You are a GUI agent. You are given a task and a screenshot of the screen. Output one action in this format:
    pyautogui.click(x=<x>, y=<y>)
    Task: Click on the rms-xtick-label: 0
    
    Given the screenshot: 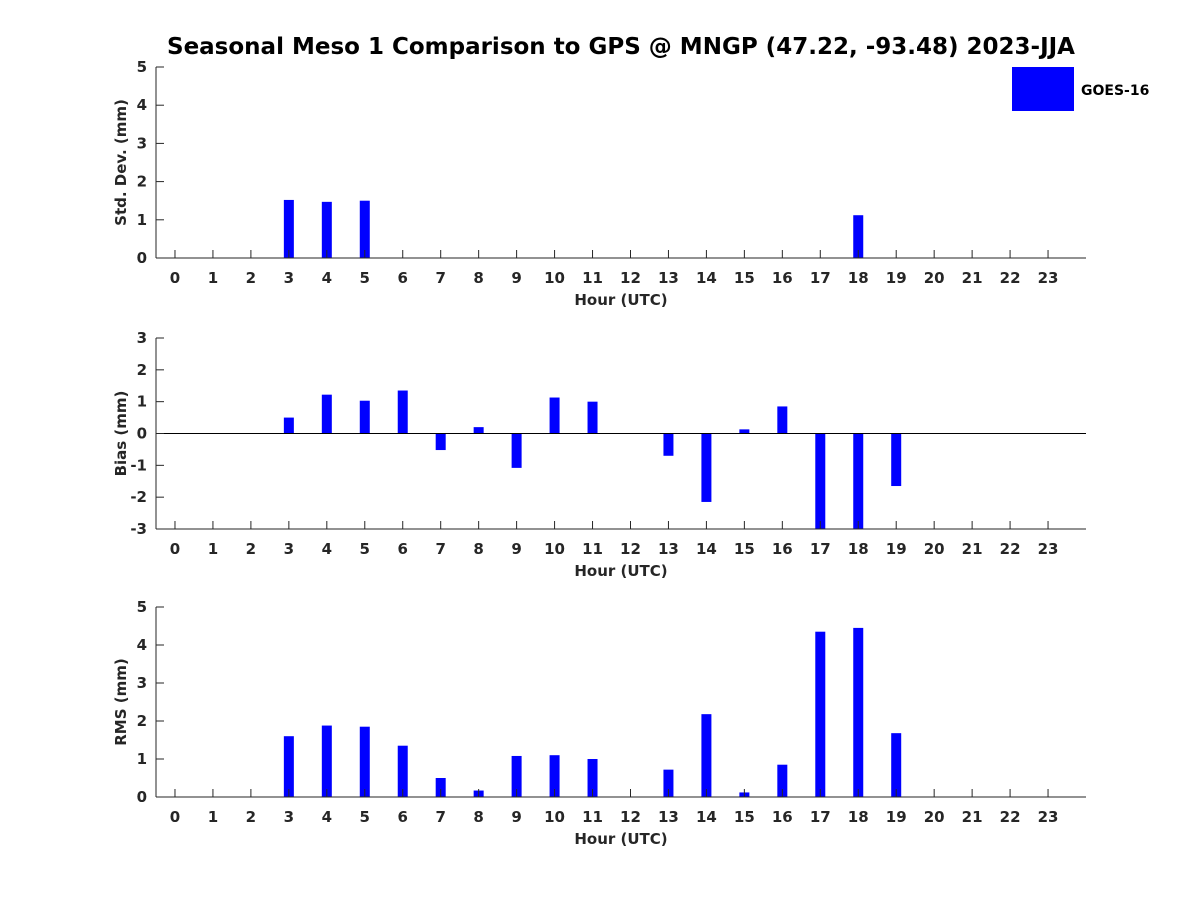 What is the action you would take?
    pyautogui.click(x=175, y=817)
    